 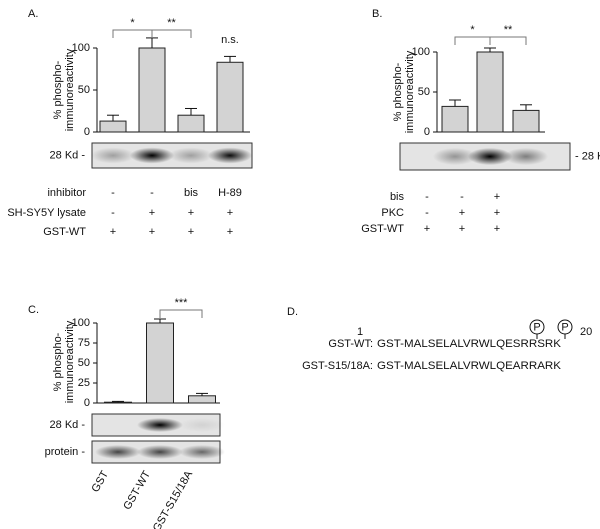 What do you see at coordinates (65, 452) in the screenshot?
I see `blot-label: protein -` at bounding box center [65, 452].